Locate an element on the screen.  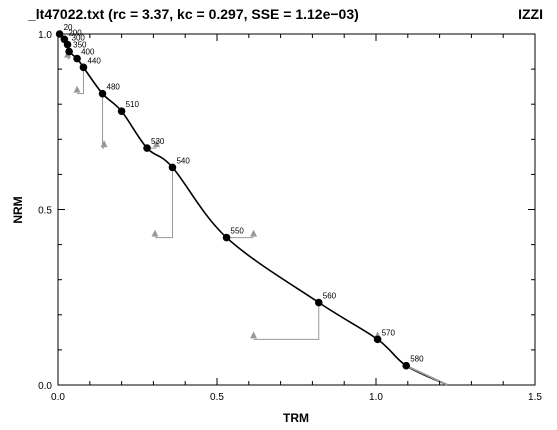
data-point-label: 540 is located at coordinates (183, 160).